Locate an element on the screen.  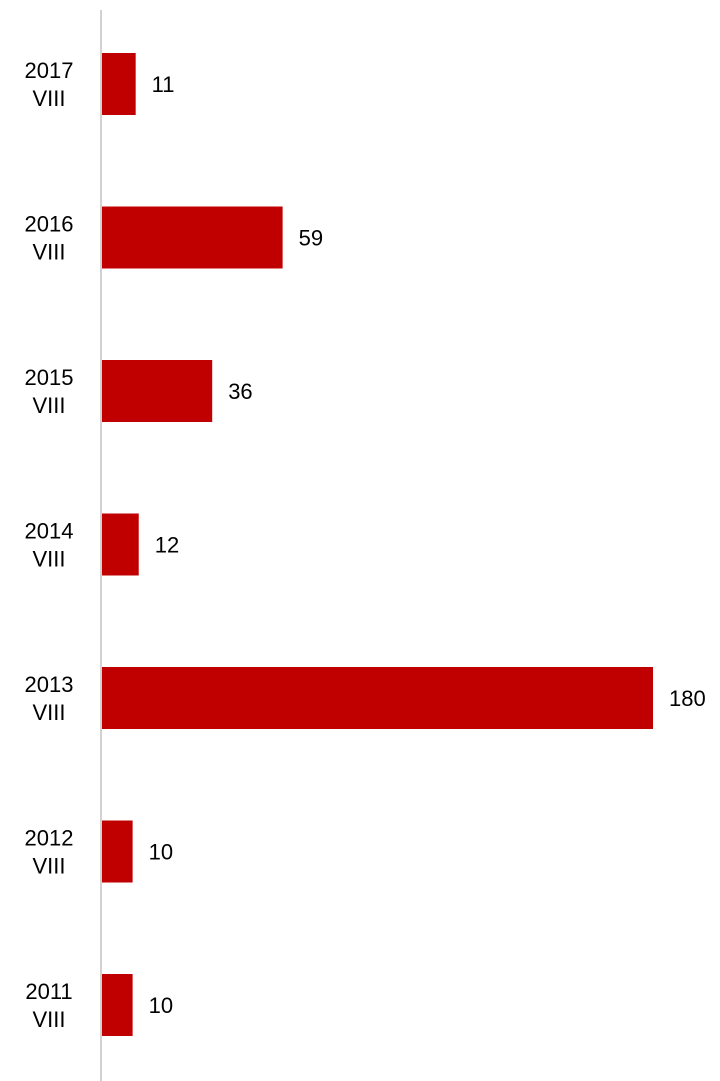
category-label-2012: 2012 VIII is located at coordinates (49, 852).